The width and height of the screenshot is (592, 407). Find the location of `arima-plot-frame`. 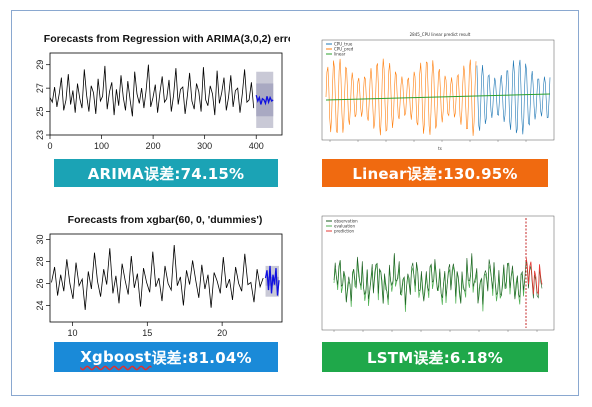

arima-plot-frame is located at coordinates (166, 94).